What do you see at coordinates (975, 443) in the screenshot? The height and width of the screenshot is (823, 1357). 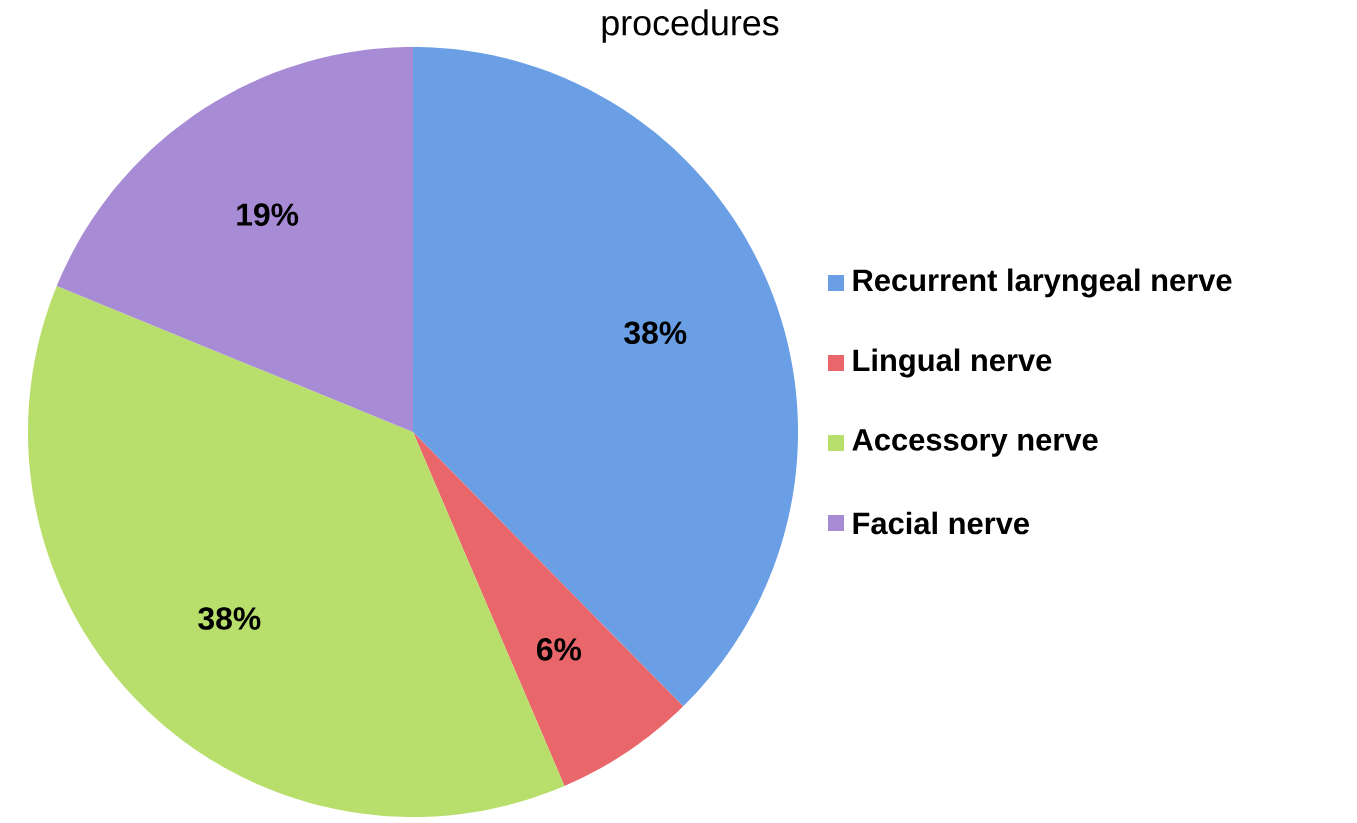 I see `legend-label: Accessory nerve` at bounding box center [975, 443].